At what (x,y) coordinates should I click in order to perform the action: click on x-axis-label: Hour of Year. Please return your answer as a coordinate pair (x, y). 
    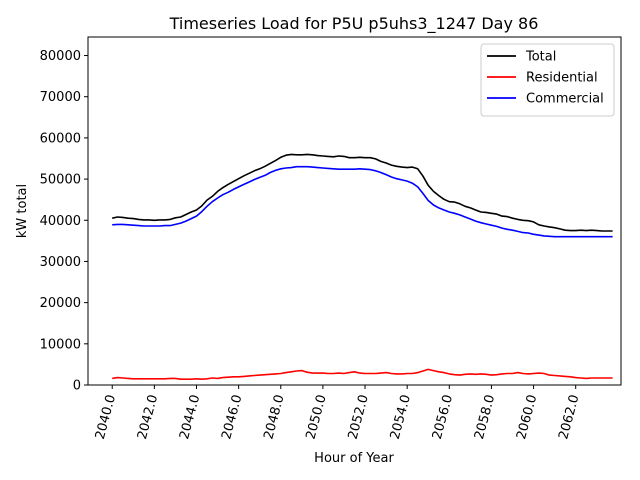
    Looking at the image, I should click on (354, 458).